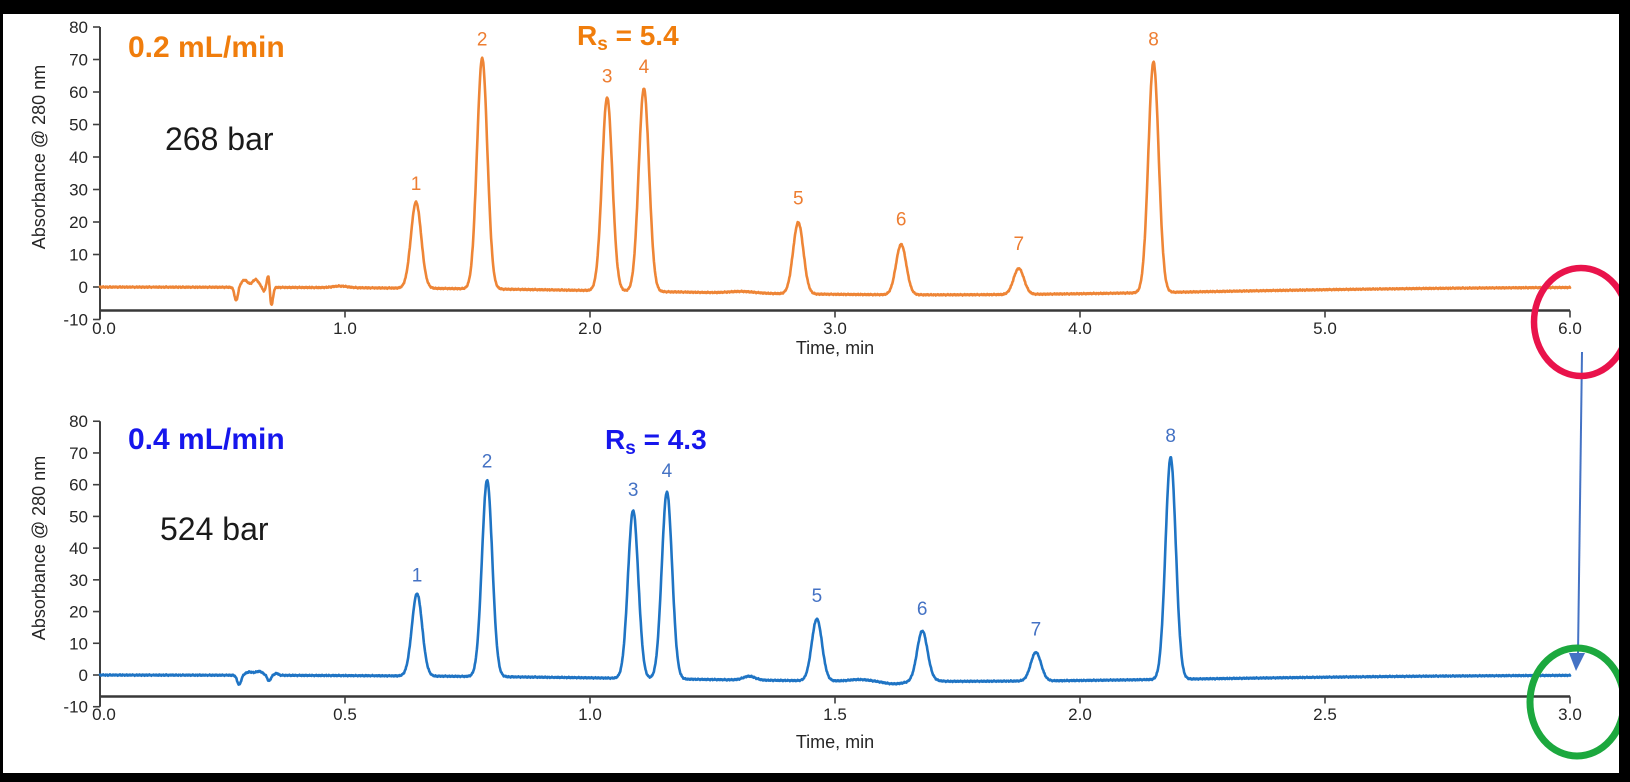 The width and height of the screenshot is (1630, 782). I want to click on x-tick-label: 0.5, so click(345, 714).